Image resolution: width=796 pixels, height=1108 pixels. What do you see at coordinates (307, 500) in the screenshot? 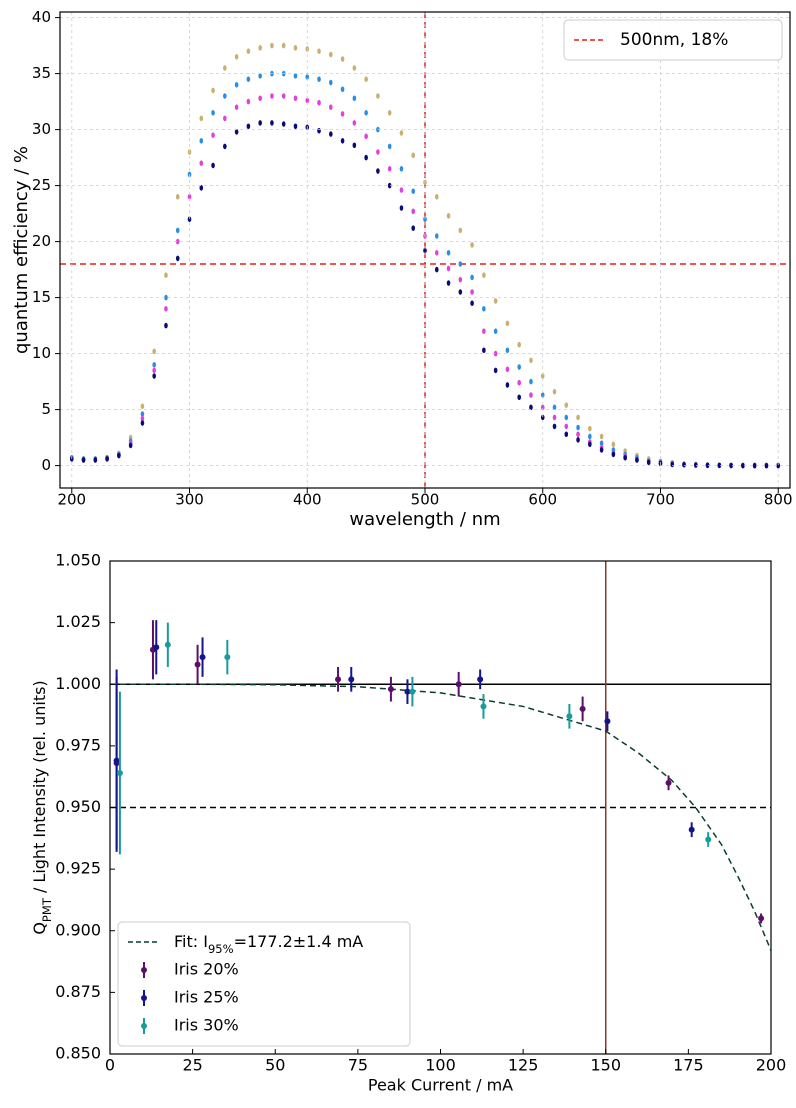
I see `x-tick-label: 400` at bounding box center [307, 500].